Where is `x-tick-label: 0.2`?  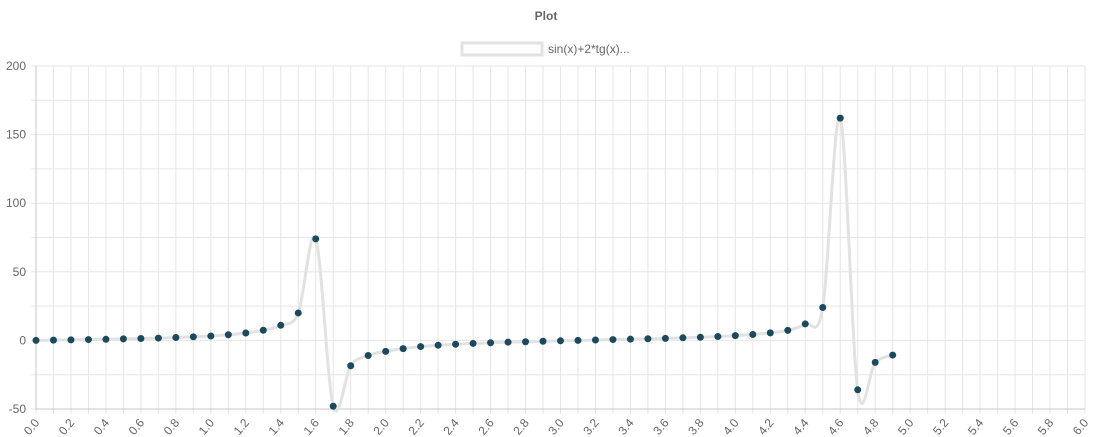
x-tick-label: 0.2 is located at coordinates (67, 426).